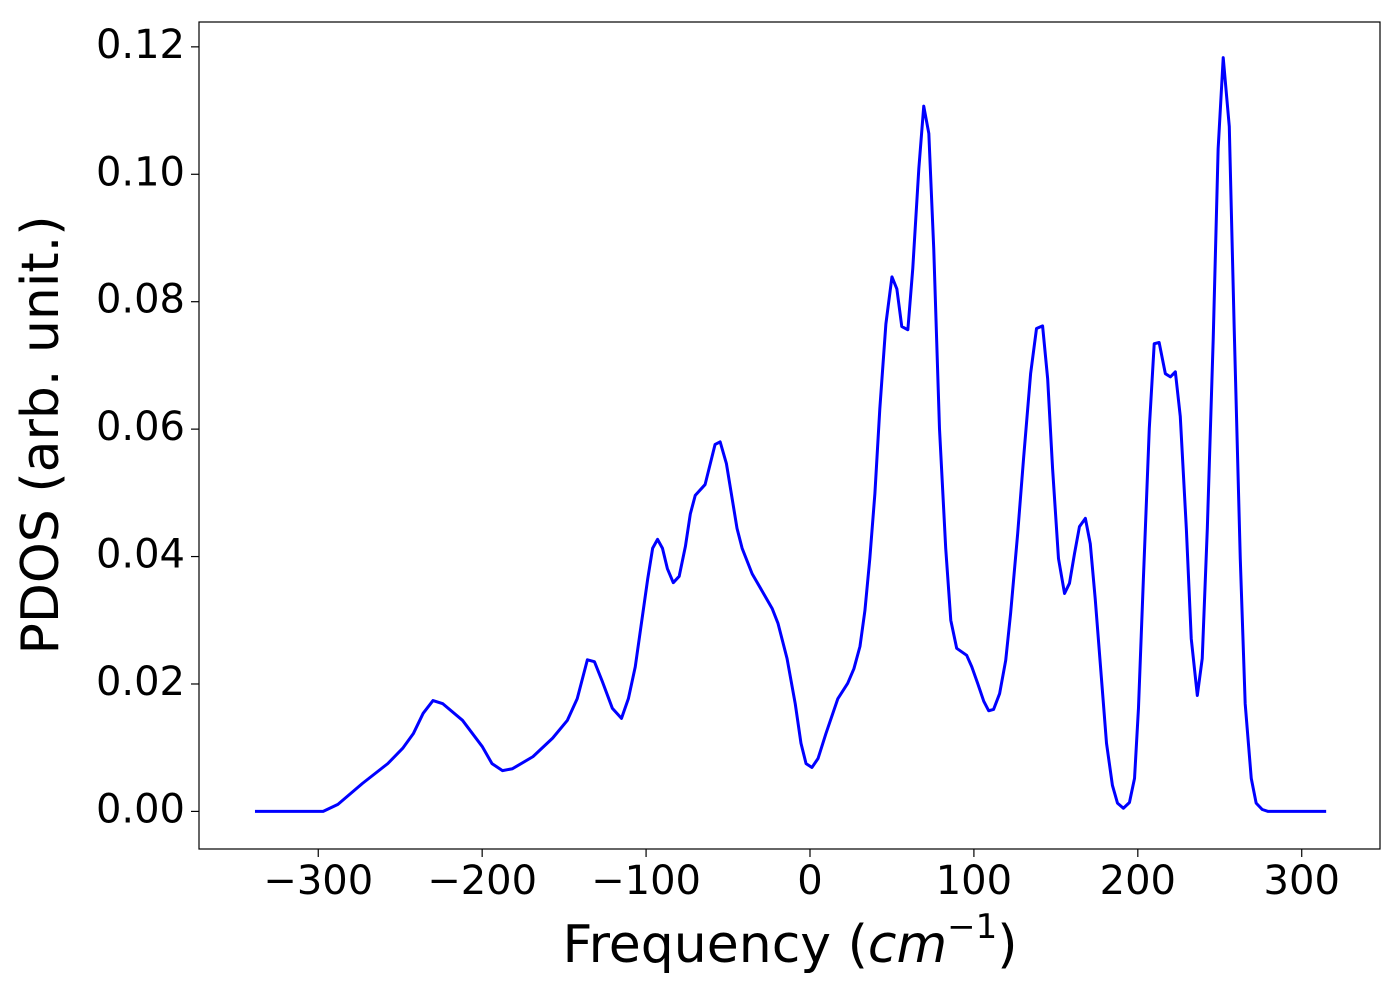  Describe the element at coordinates (318, 881) in the screenshot. I see `x-tick-label: −300` at that location.